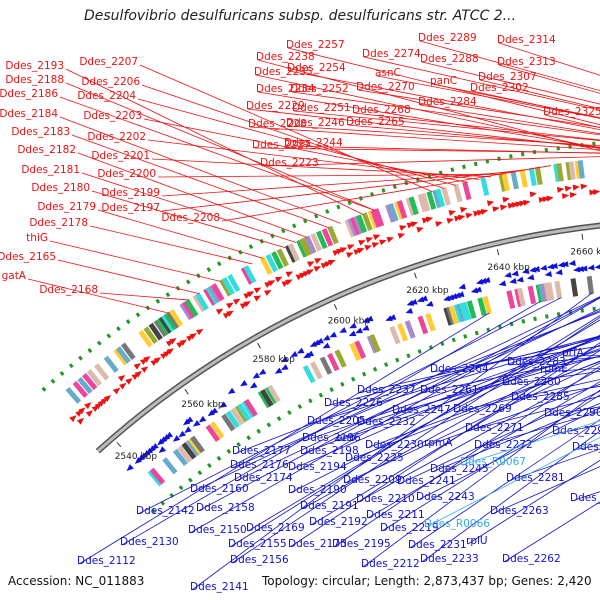 The width and height of the screenshot is (600, 600). What do you see at coordinates (149, 542) in the screenshot?
I see `gene-label-inner: Ddes_2130` at bounding box center [149, 542].